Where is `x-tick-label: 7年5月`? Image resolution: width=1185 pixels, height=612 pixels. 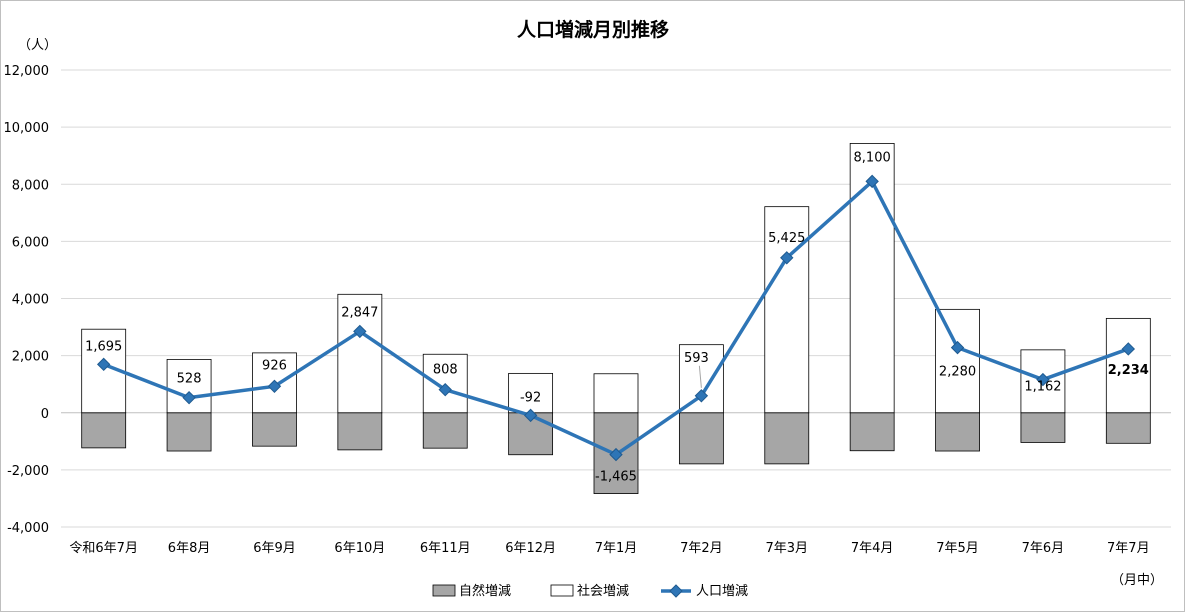 x-tick-label: 7年5月 is located at coordinates (957, 548).